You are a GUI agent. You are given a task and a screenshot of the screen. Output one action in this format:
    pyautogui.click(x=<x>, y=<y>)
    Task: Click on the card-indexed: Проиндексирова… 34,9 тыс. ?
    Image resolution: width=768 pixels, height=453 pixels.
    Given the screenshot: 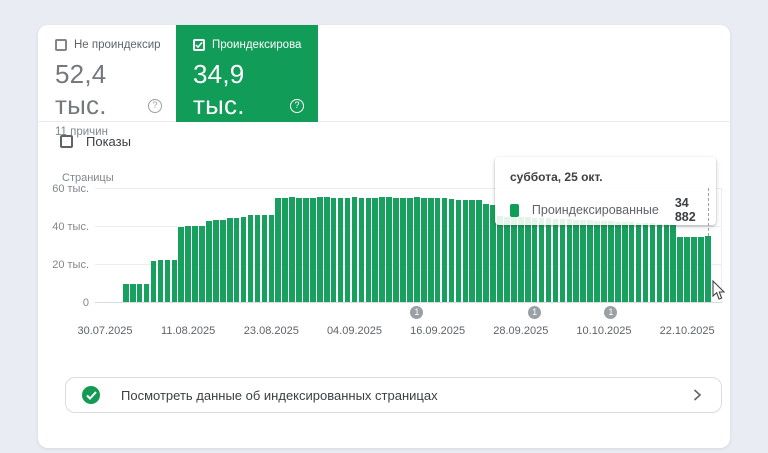 What is the action you would take?
    pyautogui.click(x=247, y=73)
    